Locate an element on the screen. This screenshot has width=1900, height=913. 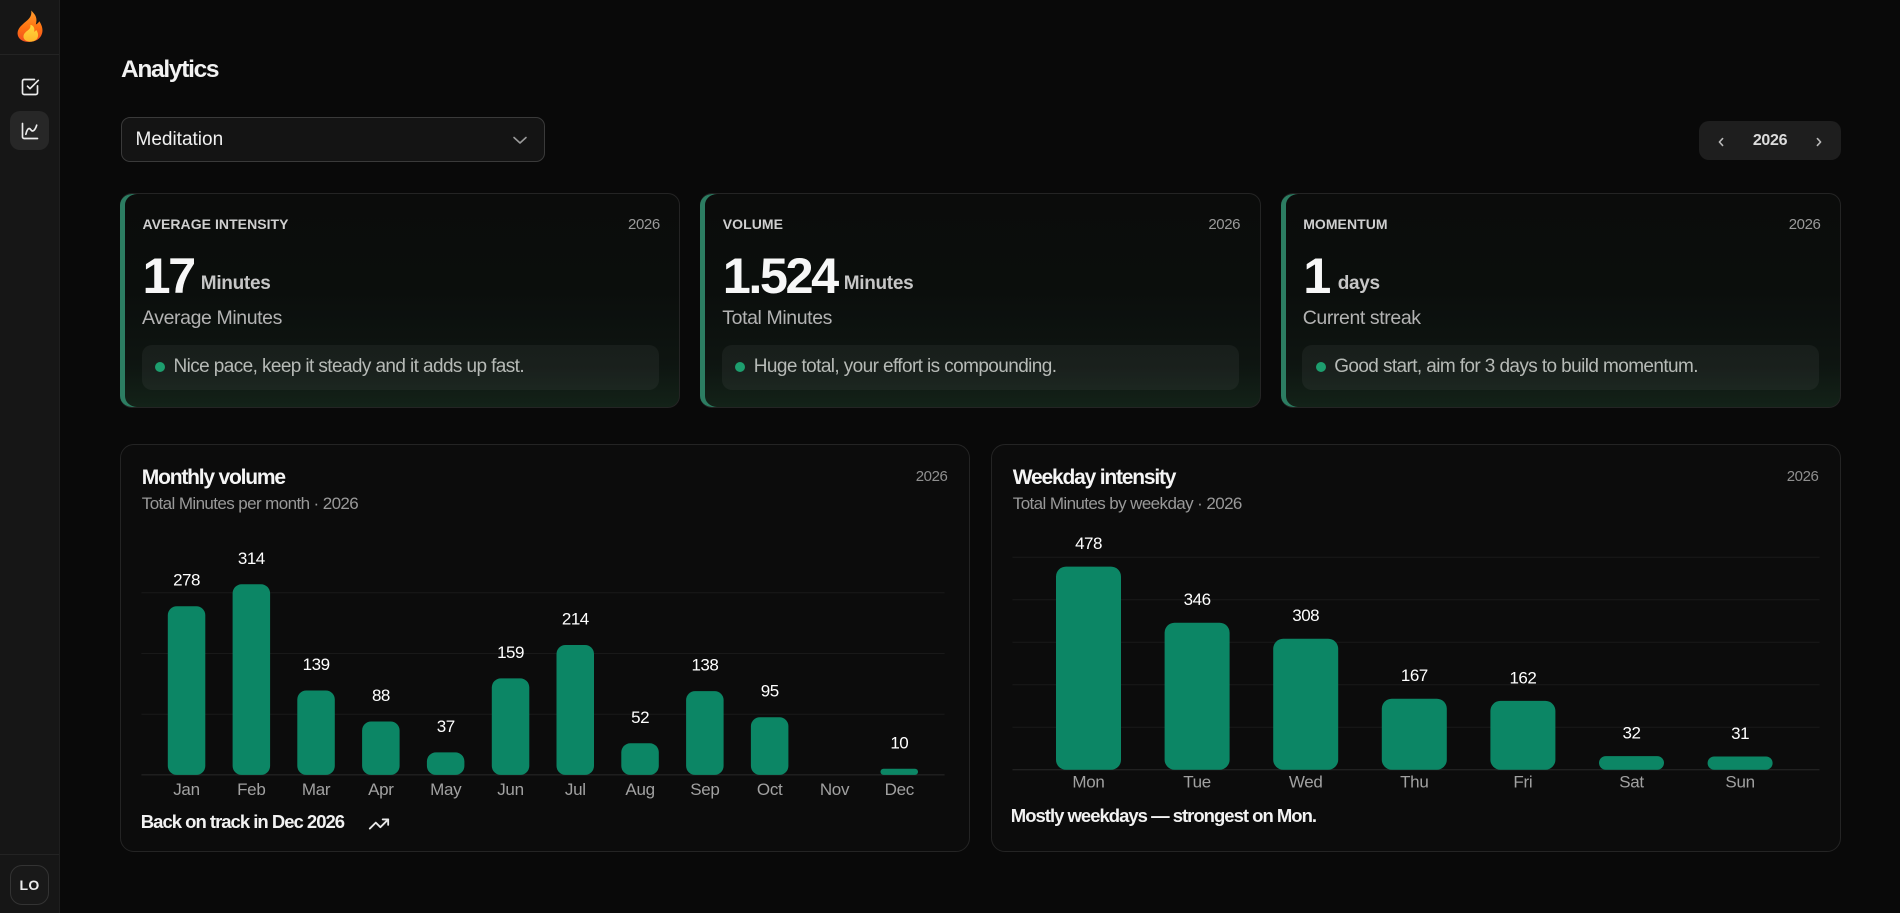
svg-text: Sep is located at coordinates (704, 788).